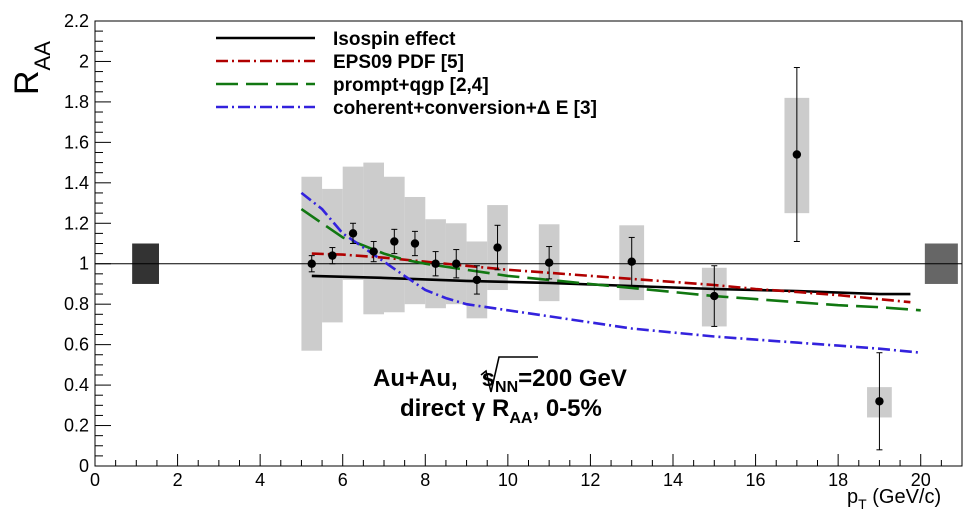  What do you see at coordinates (27, 82) in the screenshot?
I see `y-axis-title-main: R` at bounding box center [27, 82].